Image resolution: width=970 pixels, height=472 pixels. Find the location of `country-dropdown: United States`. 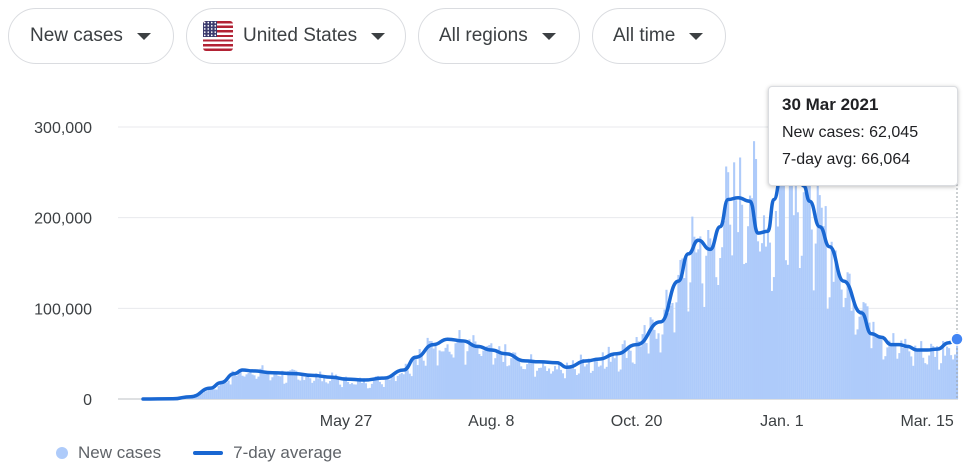

country-dropdown: United States is located at coordinates (296, 36).